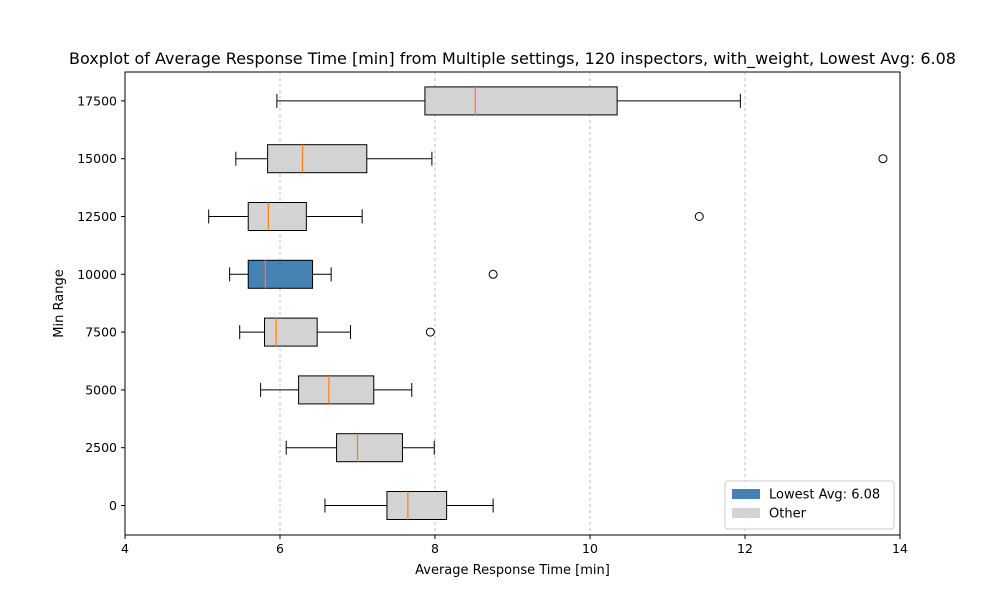 The image size is (1000, 600). I want to click on legend-frame, so click(809, 505).